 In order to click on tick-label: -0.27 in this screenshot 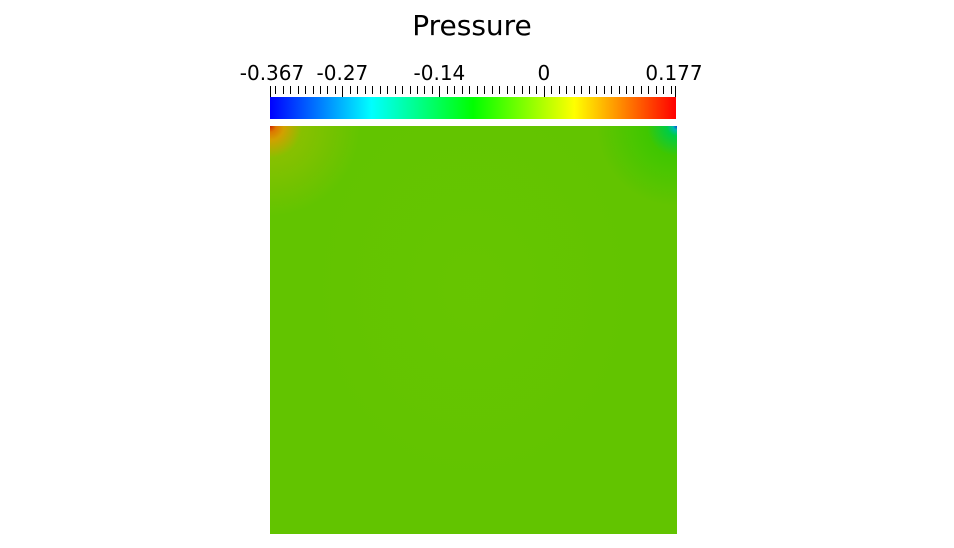, I will do `click(342, 73)`.